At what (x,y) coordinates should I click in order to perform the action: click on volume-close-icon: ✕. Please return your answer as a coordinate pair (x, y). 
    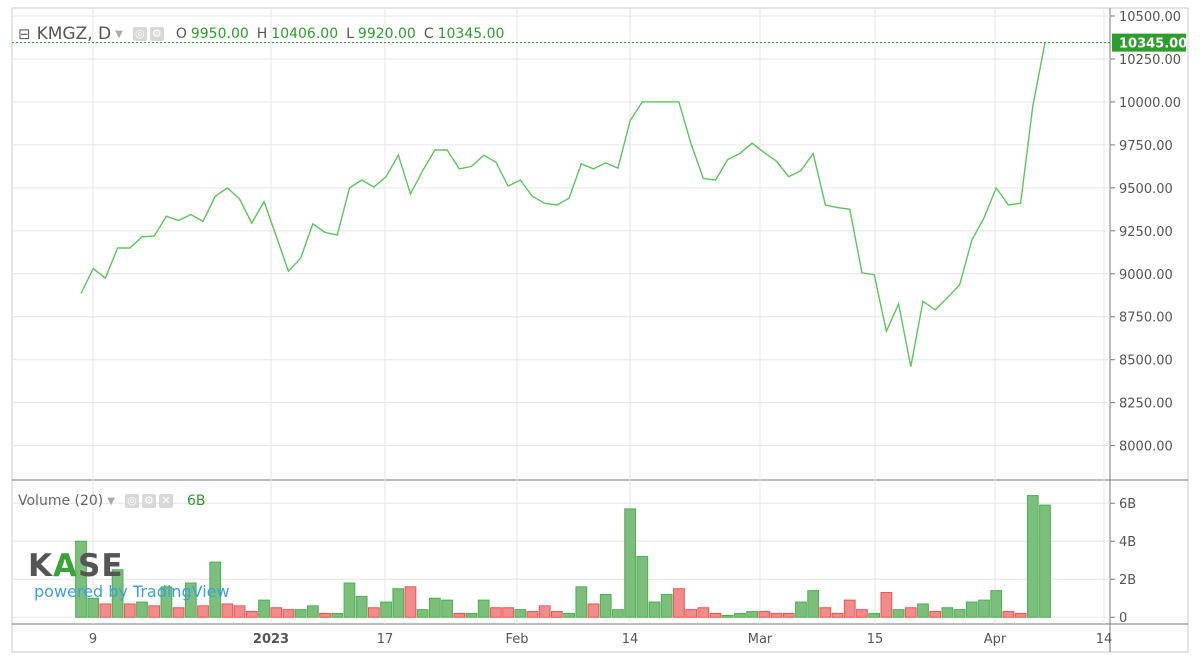
    Looking at the image, I should click on (165, 501).